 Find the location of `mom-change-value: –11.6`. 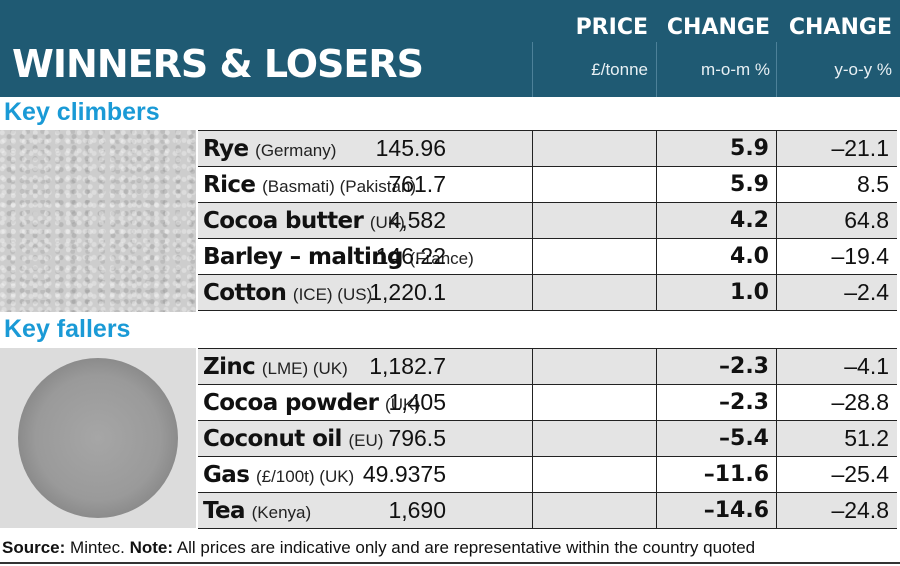

mom-change-value: –11.6 is located at coordinates (736, 474).